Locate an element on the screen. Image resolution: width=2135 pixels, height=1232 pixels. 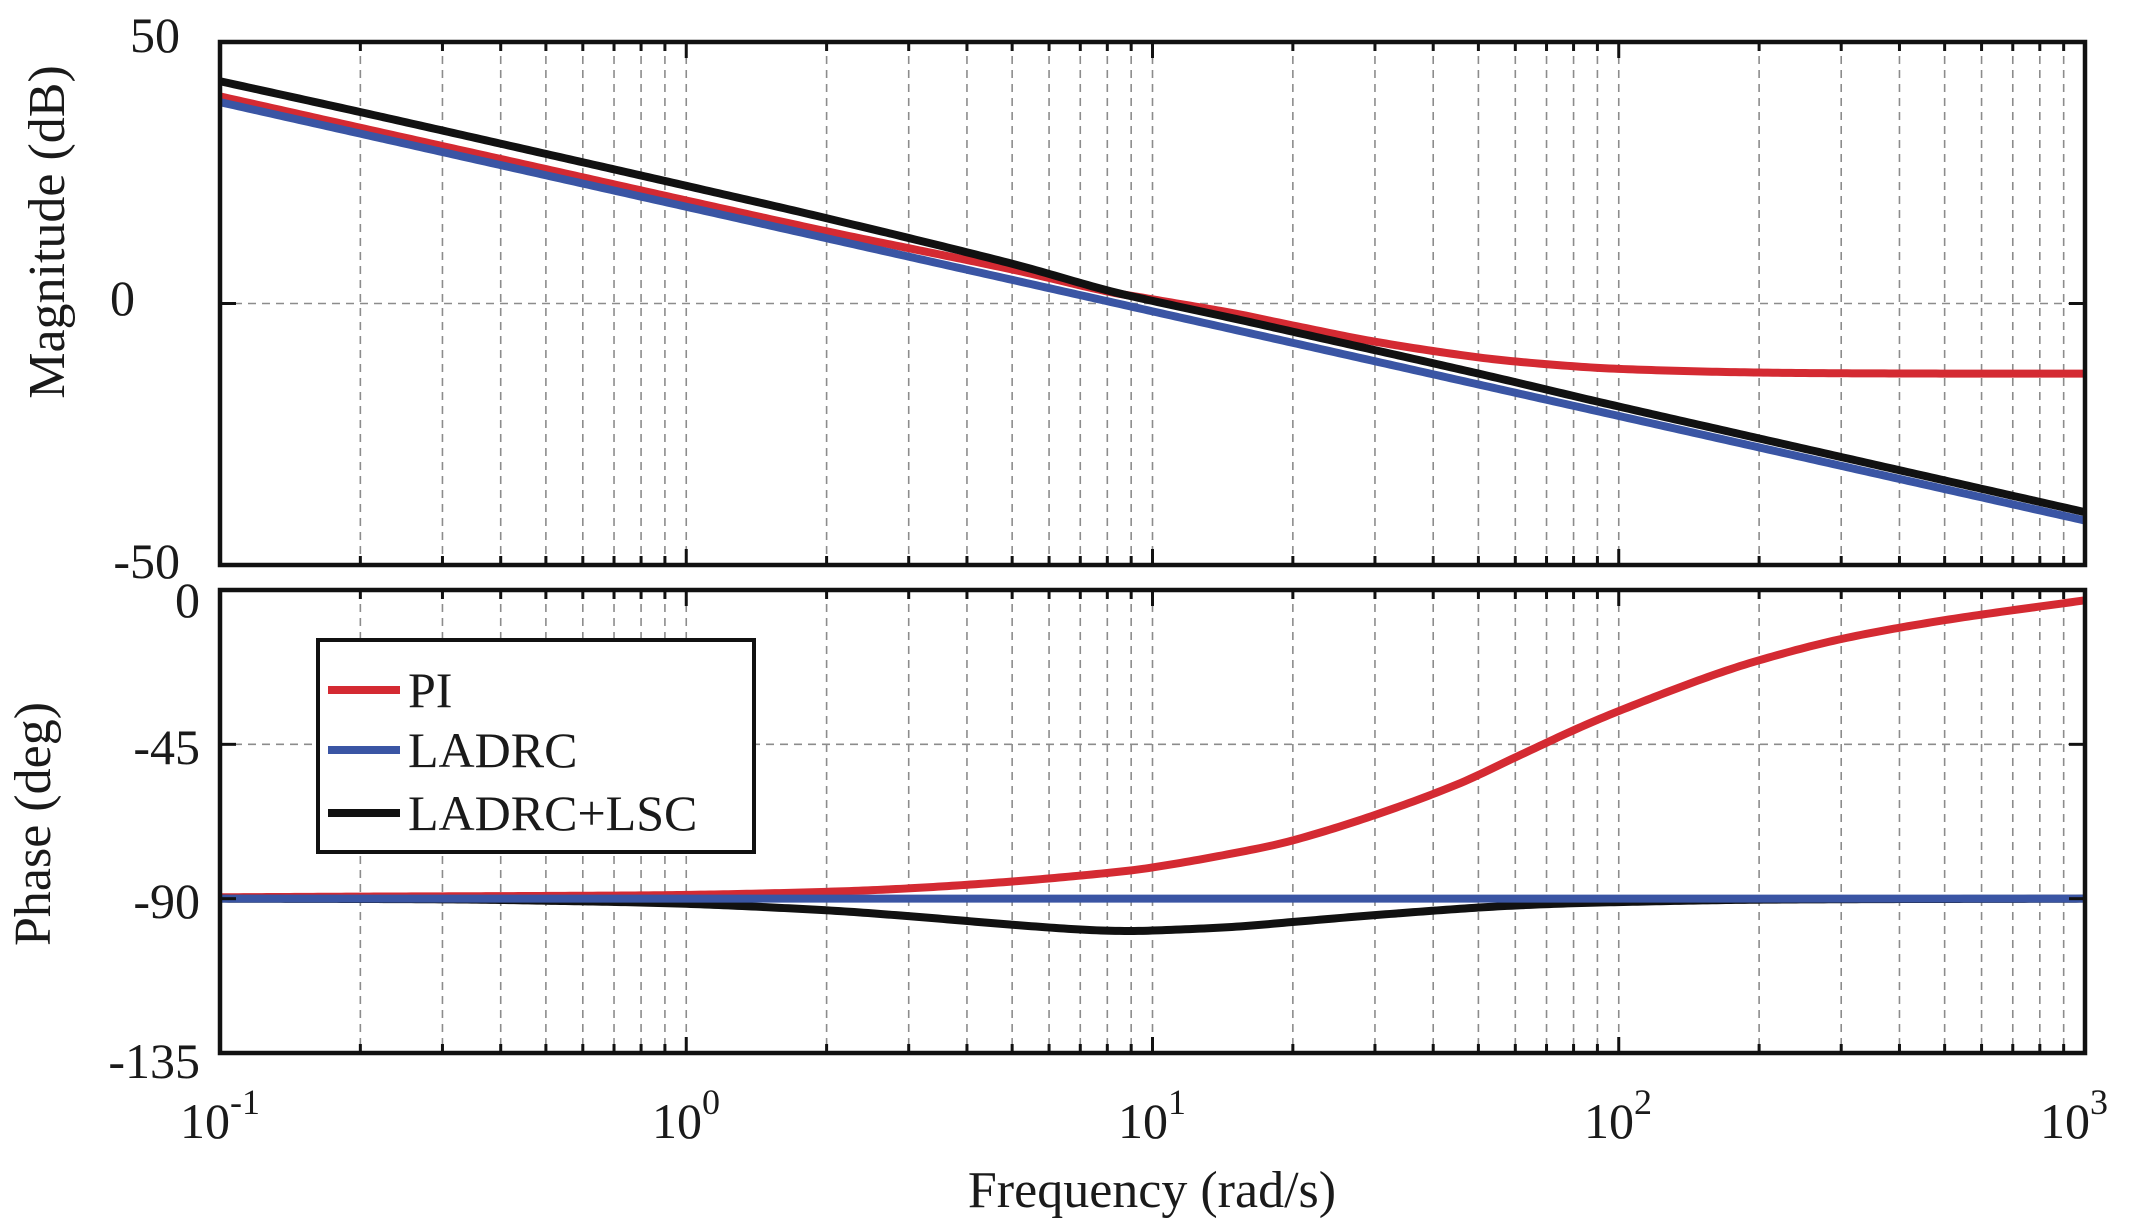
x-tick-labels: 10⁻¹ 10⁰ 10¹ 10² 10³ is located at coordinates (1144, 1115).